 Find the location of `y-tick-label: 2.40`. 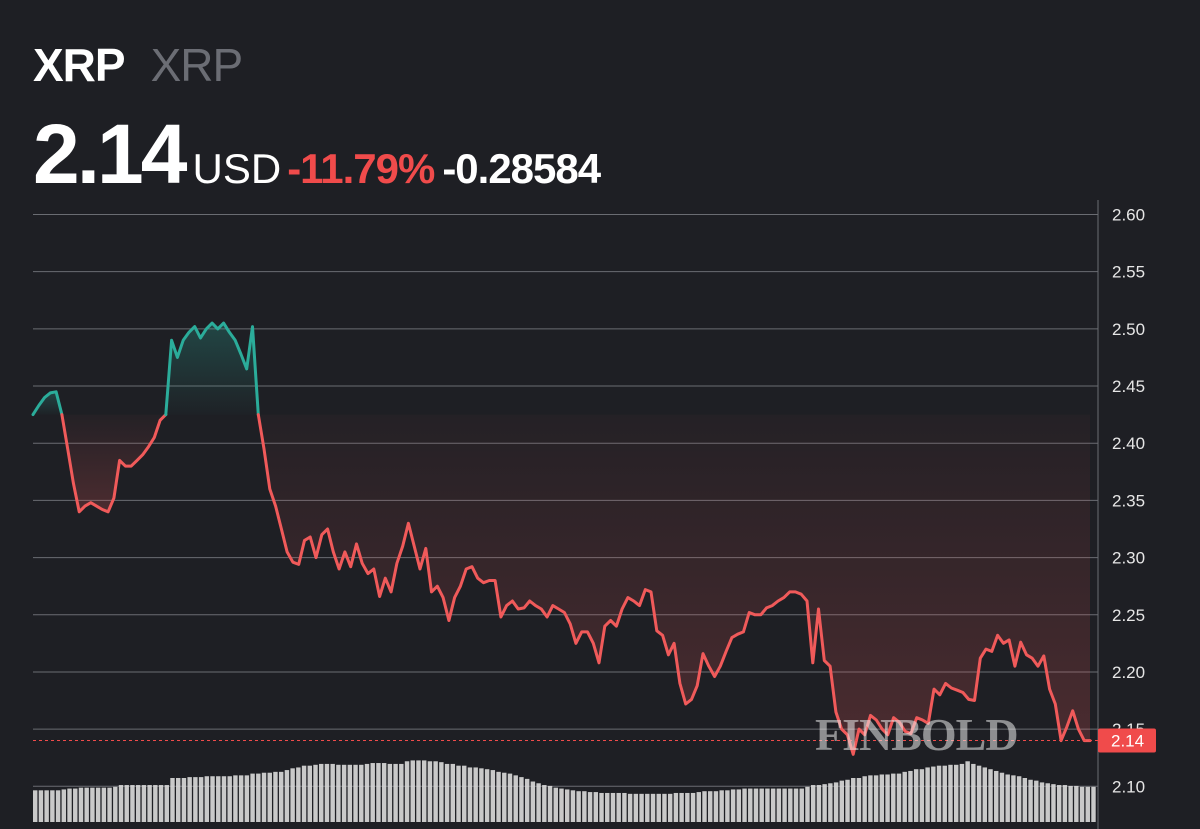

y-tick-label: 2.40 is located at coordinates (1128, 443).